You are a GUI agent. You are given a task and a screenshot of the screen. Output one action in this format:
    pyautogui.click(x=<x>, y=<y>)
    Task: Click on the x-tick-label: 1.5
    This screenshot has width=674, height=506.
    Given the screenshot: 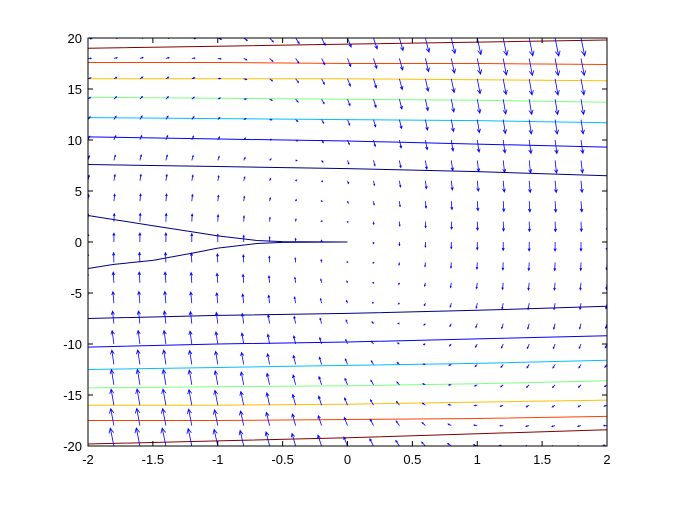 What is the action you would take?
    pyautogui.click(x=542, y=459)
    